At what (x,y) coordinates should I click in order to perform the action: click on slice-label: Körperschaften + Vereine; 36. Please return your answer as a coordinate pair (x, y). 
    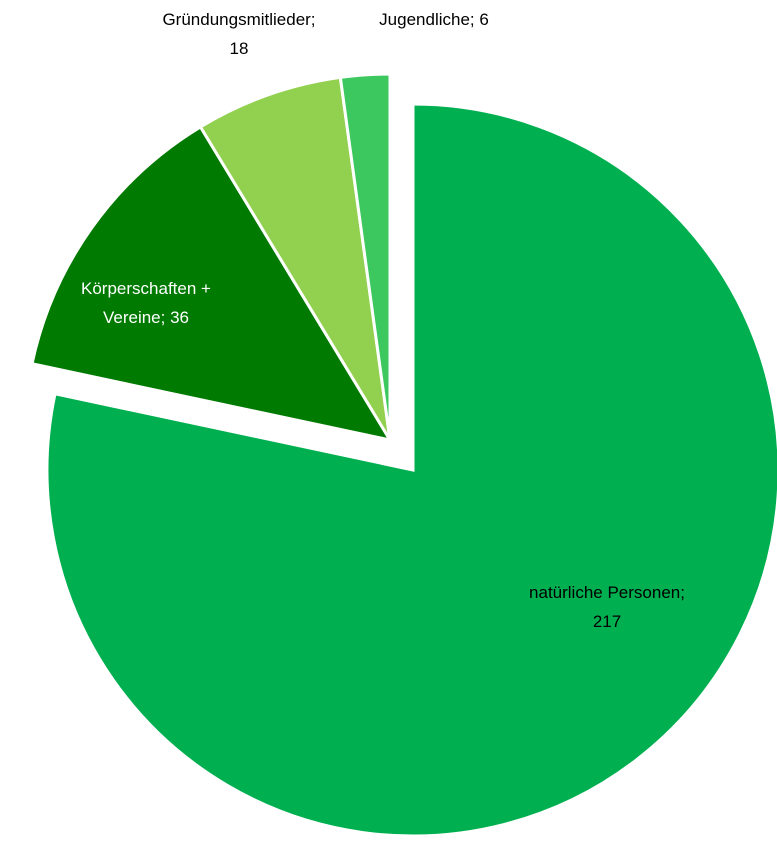
    Looking at the image, I should click on (146, 303).